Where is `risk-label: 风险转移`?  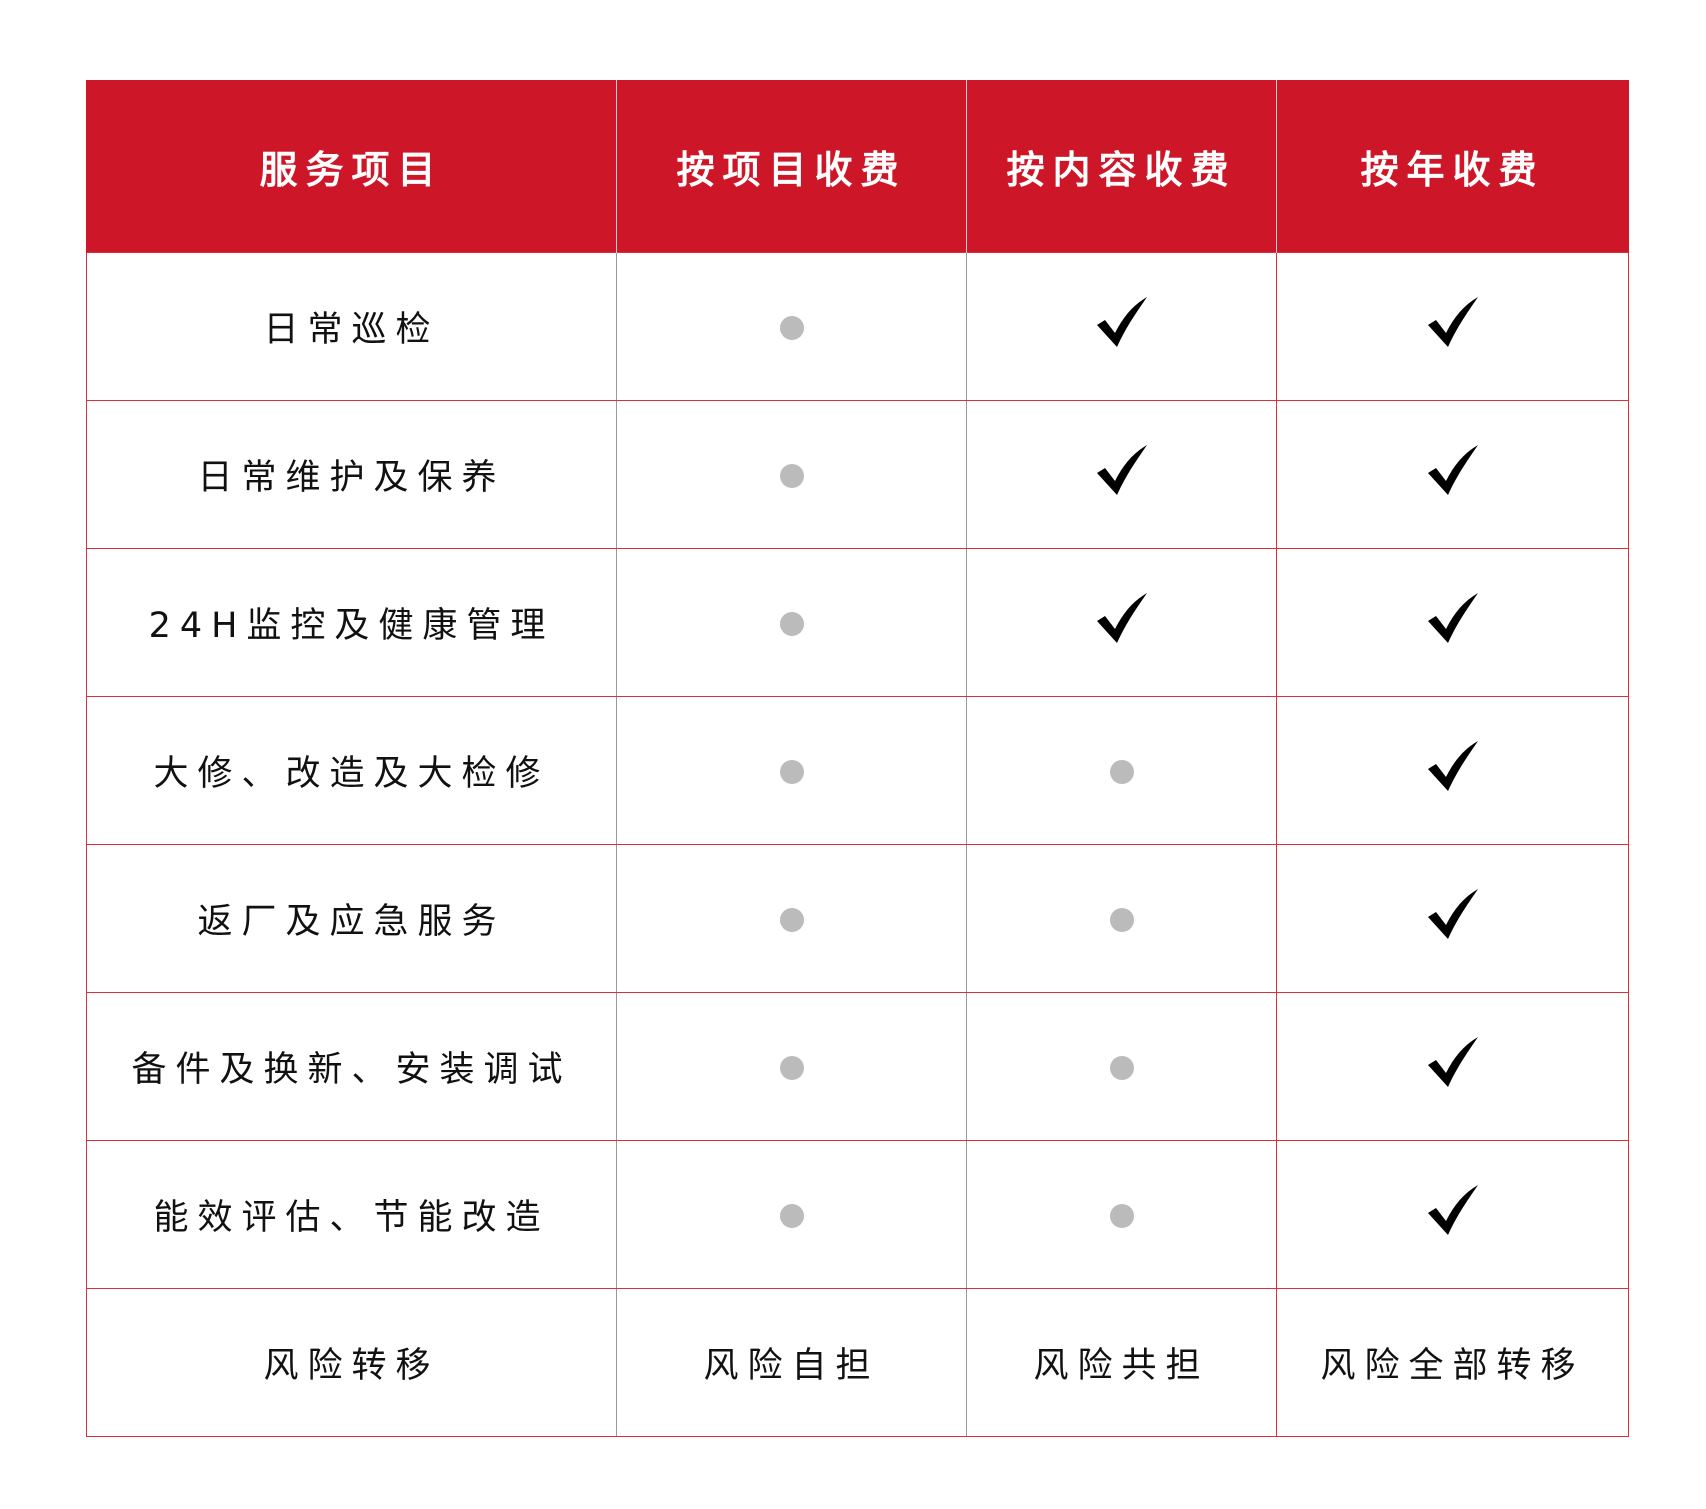 risk-label: 风险转移 is located at coordinates (351, 1362).